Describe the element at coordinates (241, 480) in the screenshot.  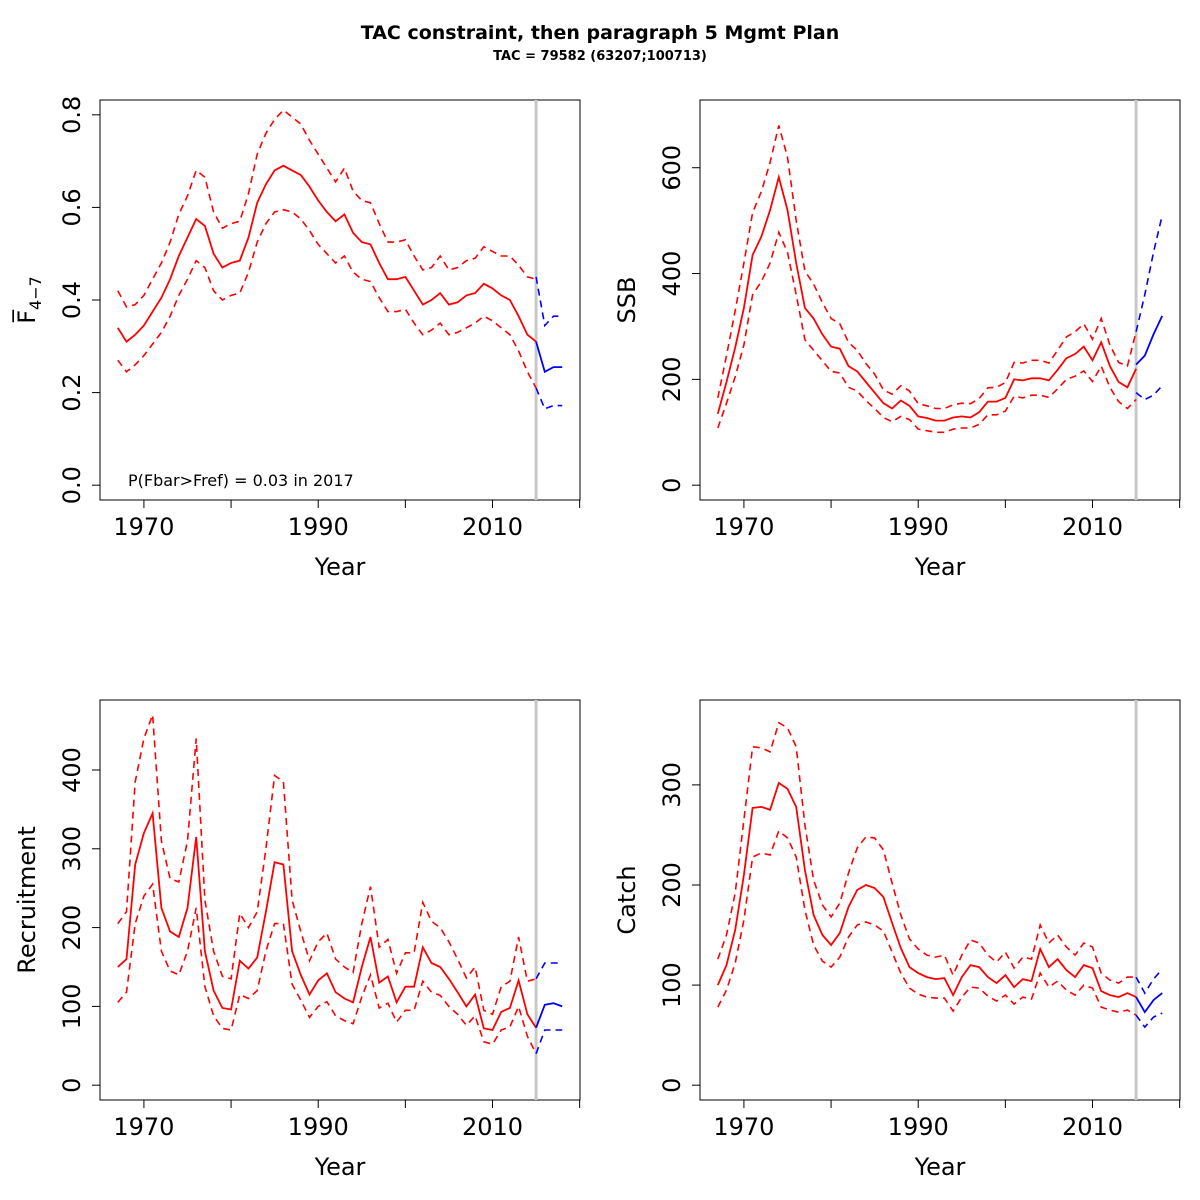
I see `probability-annotation: P(Fbar>Fref) = 0.03 in 2017` at that location.